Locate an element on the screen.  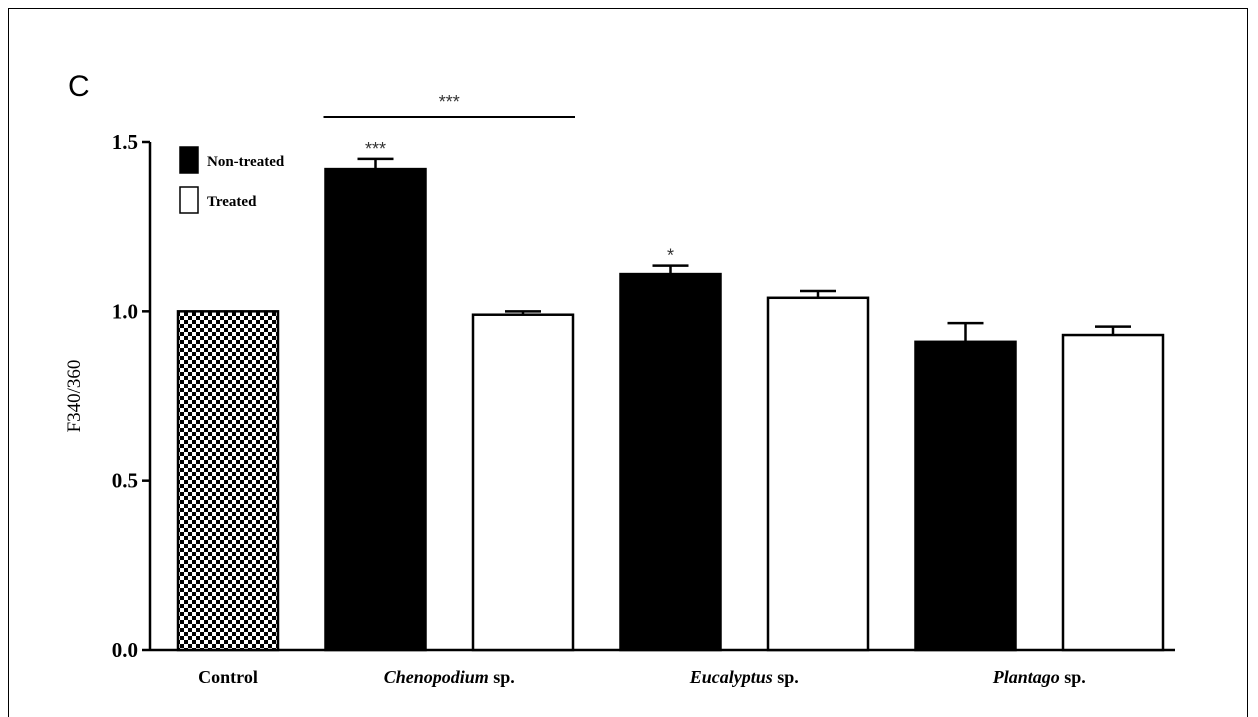
category-label: Plantago sp. is located at coordinates (1039, 677).